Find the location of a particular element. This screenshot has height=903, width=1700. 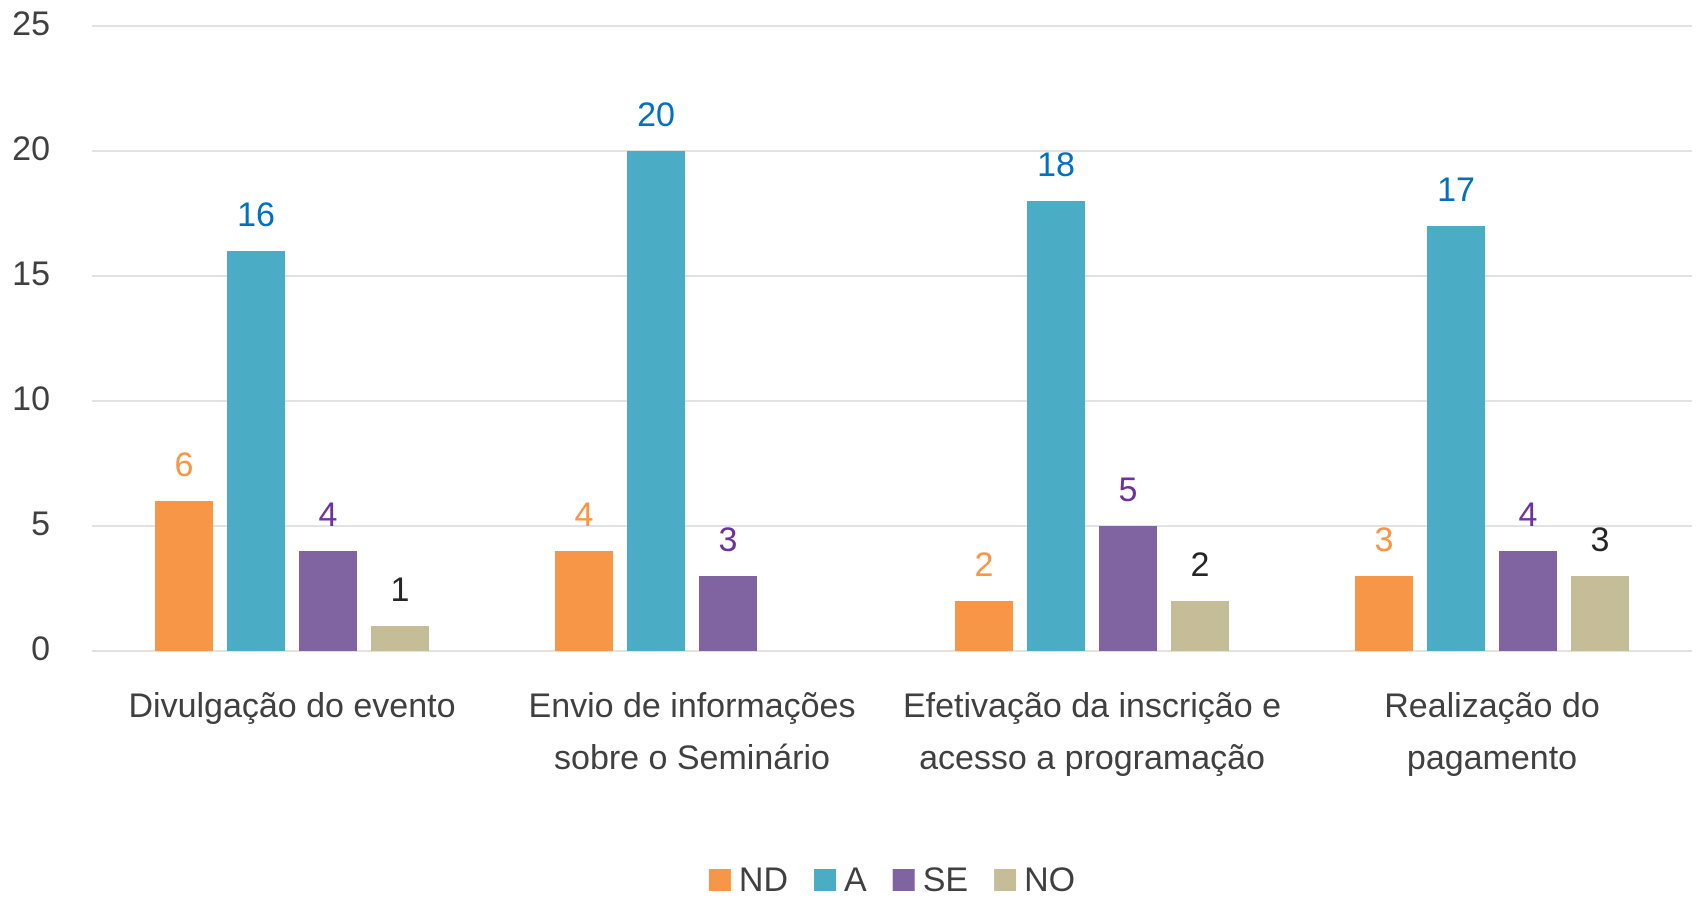

x-tick-line: Divulgação do evento is located at coordinates (291, 706).